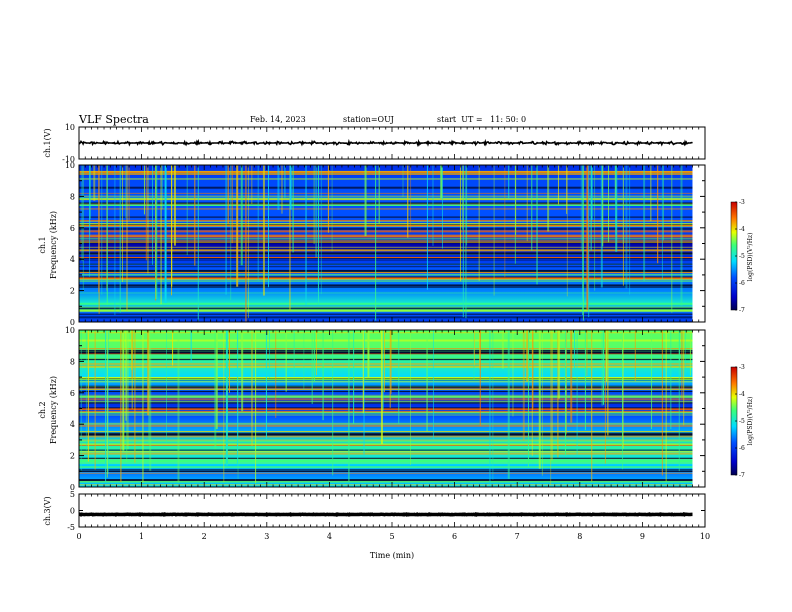 The height and width of the screenshot is (612, 792). I want to click on colorbar-tick-label: -6, so click(742, 283).